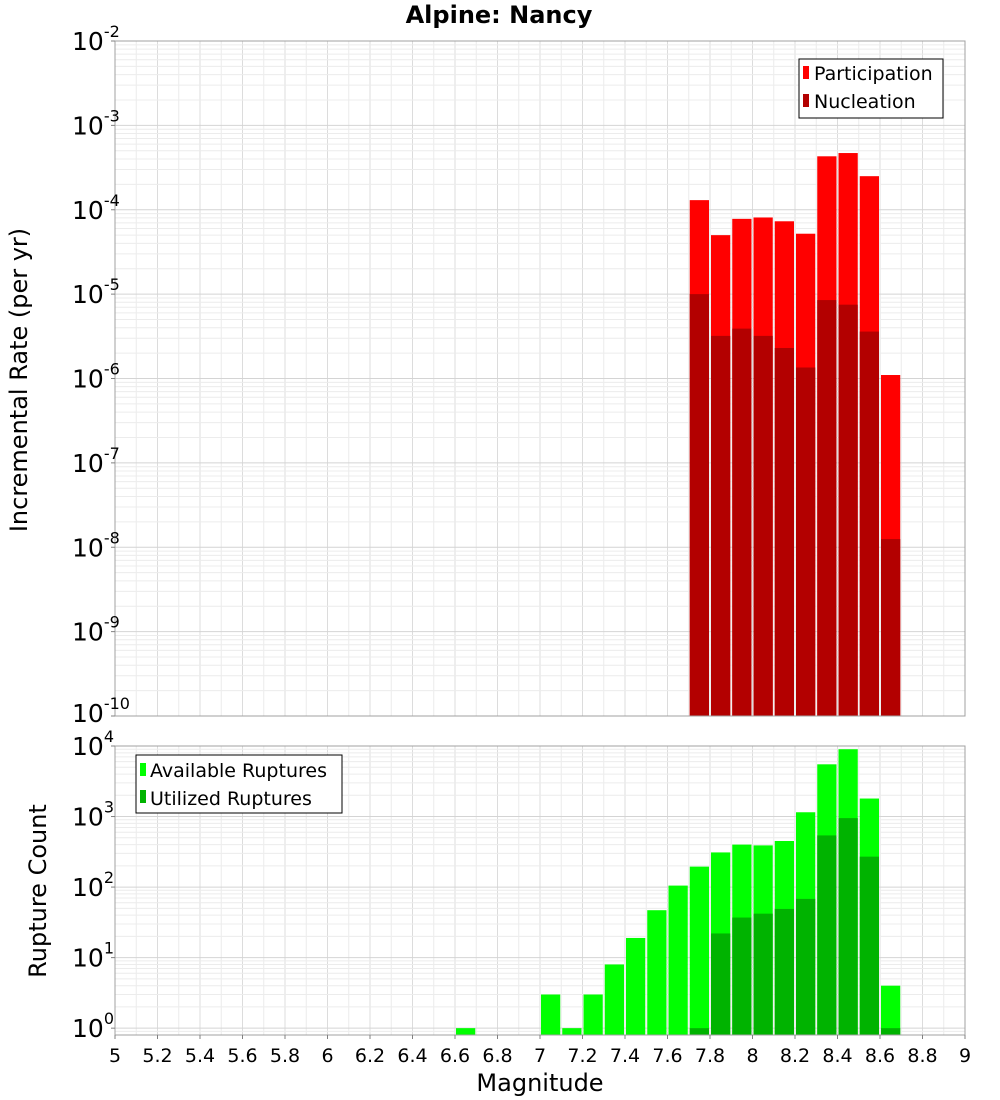 The image size is (1000, 1100). I want to click on legend-swatch-available, so click(143, 769).